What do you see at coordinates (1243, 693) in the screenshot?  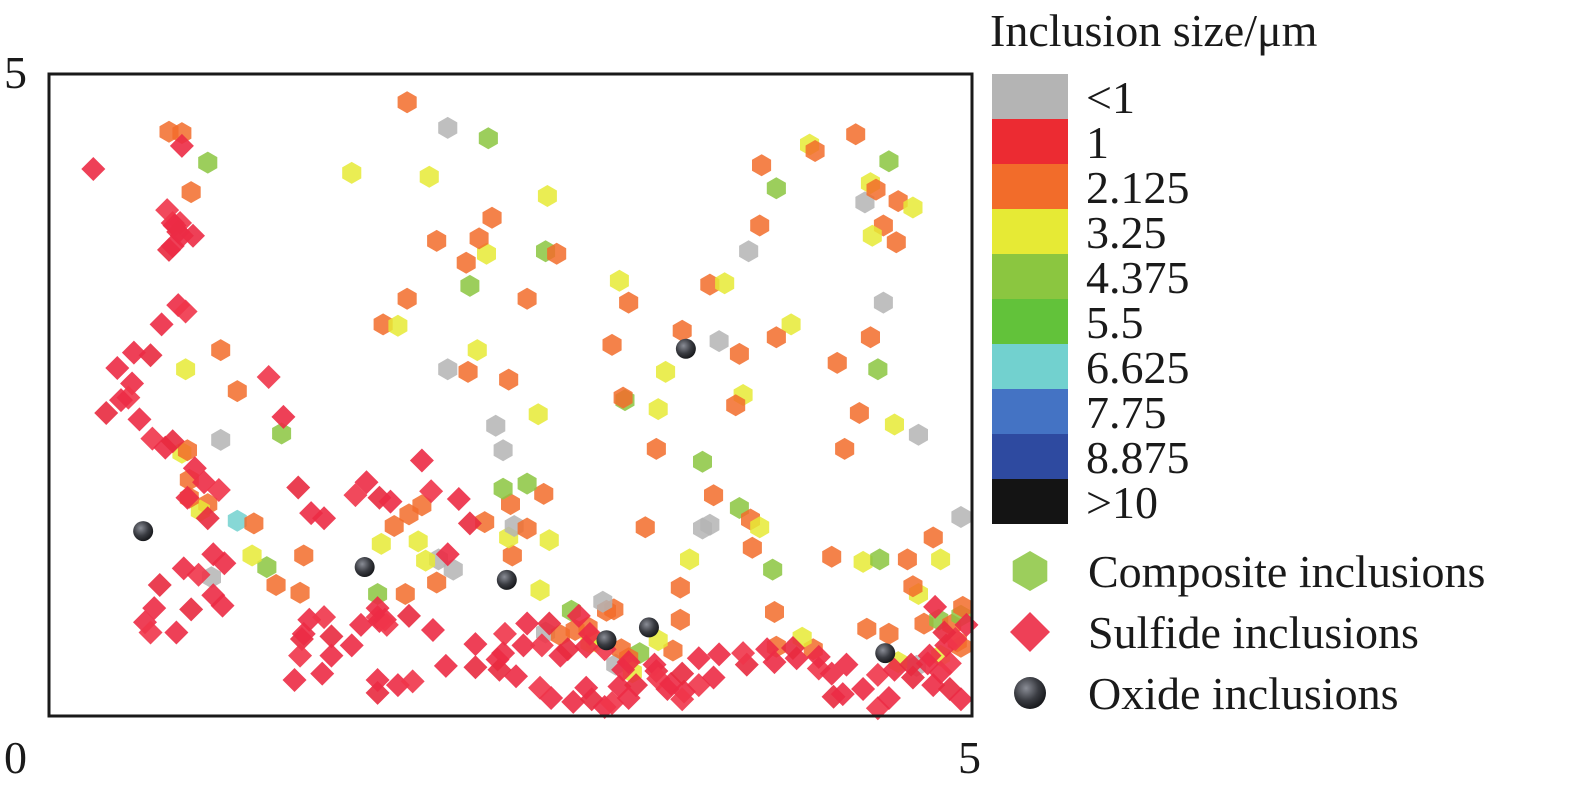 I see `legend-label: Oxide inclusions` at bounding box center [1243, 693].